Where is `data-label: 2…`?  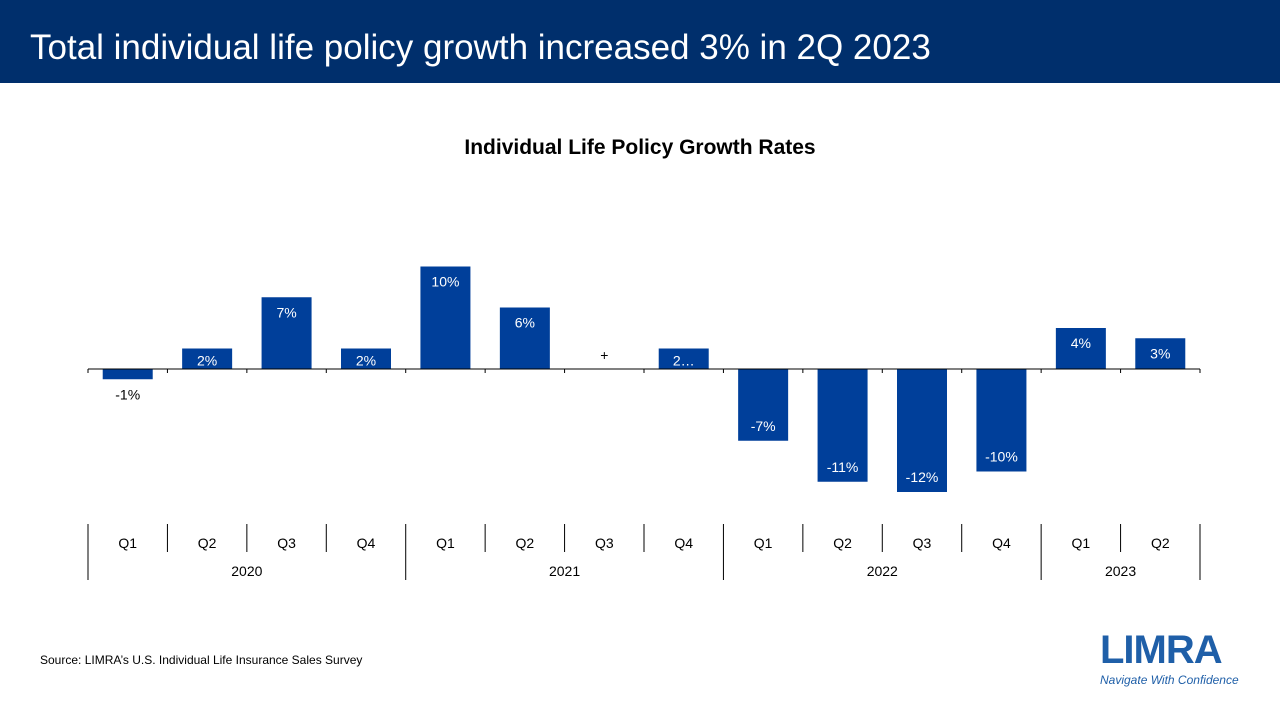
data-label: 2… is located at coordinates (684, 361).